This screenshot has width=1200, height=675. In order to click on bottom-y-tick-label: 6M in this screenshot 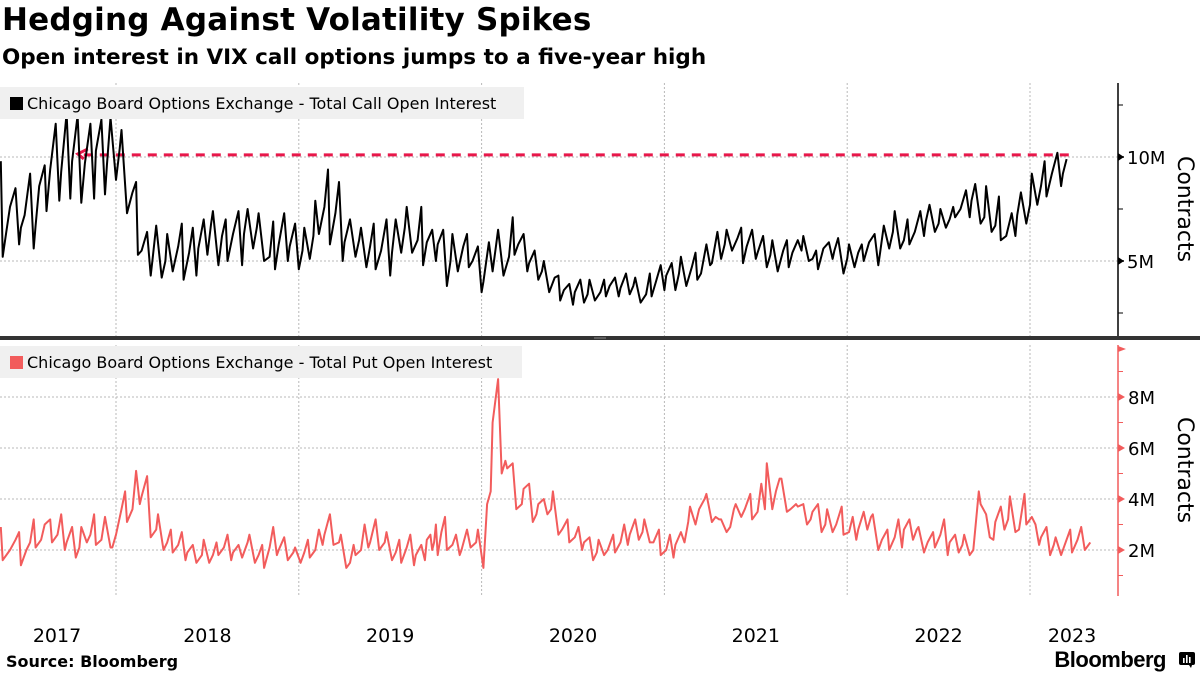, I will do `click(1141, 449)`.